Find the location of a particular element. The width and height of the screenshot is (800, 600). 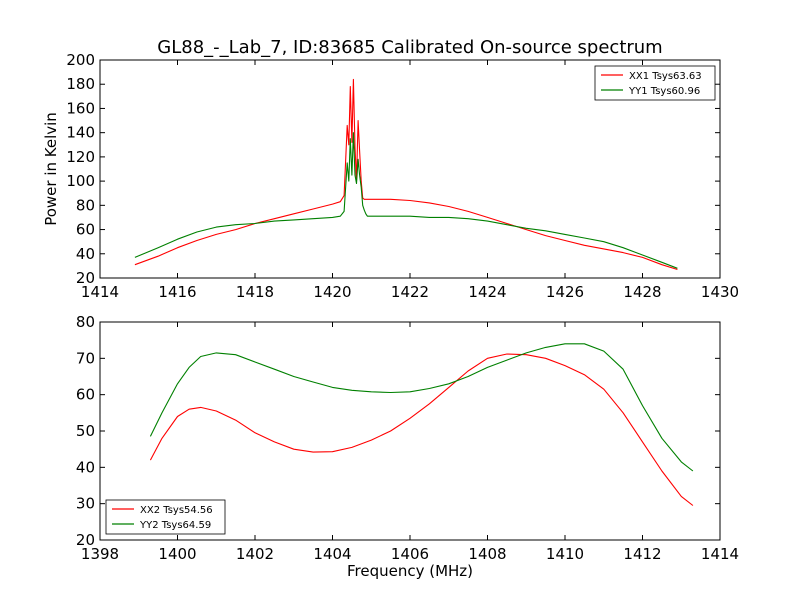

x-tick-label: 1408 is located at coordinates (487, 554).